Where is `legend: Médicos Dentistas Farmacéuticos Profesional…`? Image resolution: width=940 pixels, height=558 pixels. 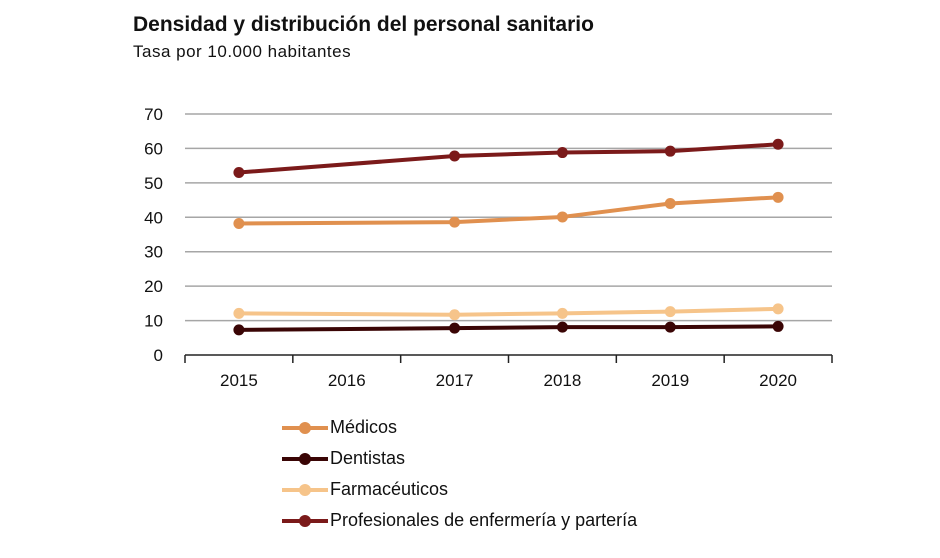 legend: Médicos Dentistas Farmacéuticos Profesional… is located at coordinates (459, 474).